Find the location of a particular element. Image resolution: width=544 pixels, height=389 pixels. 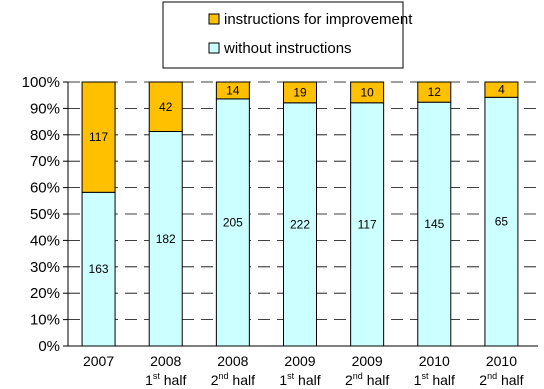

legend-frame is located at coordinates (283, 35).